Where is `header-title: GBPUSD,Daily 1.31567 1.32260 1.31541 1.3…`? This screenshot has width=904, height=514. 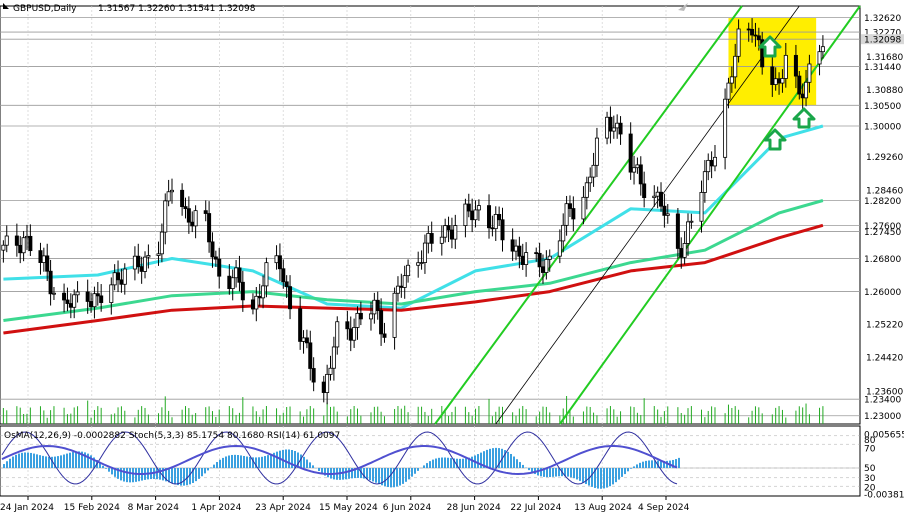 header-title: GBPUSD,Daily 1.31567 1.32260 1.31541 1.3… is located at coordinates (129, 8).